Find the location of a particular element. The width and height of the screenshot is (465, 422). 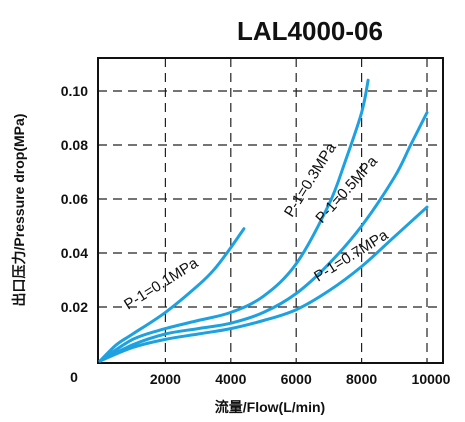

y-tick-label: 0.02 is located at coordinates (74, 307).